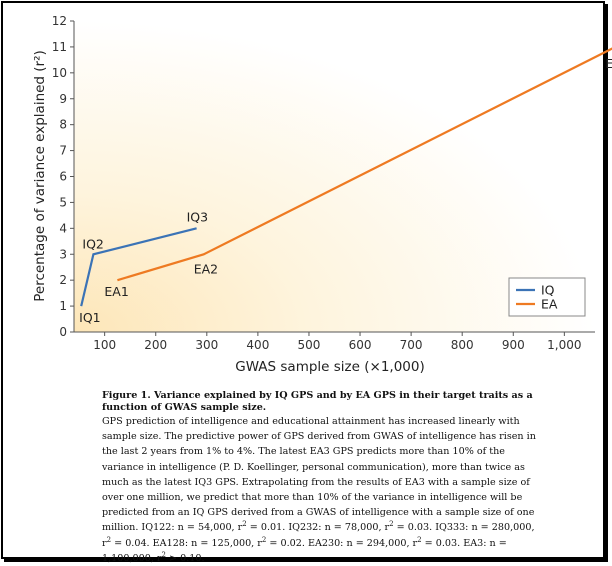 This screenshot has width=612, height=566. I want to click on x-tick-label: 1,000, so click(564, 345).